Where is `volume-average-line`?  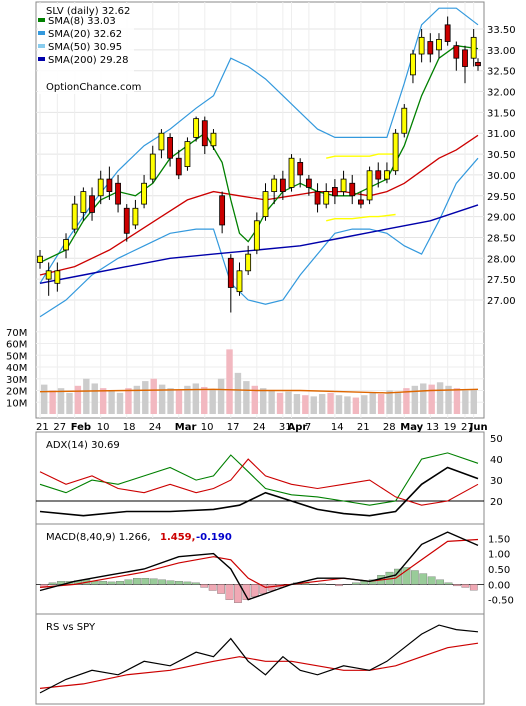 volume-average-line is located at coordinates (259, 391).